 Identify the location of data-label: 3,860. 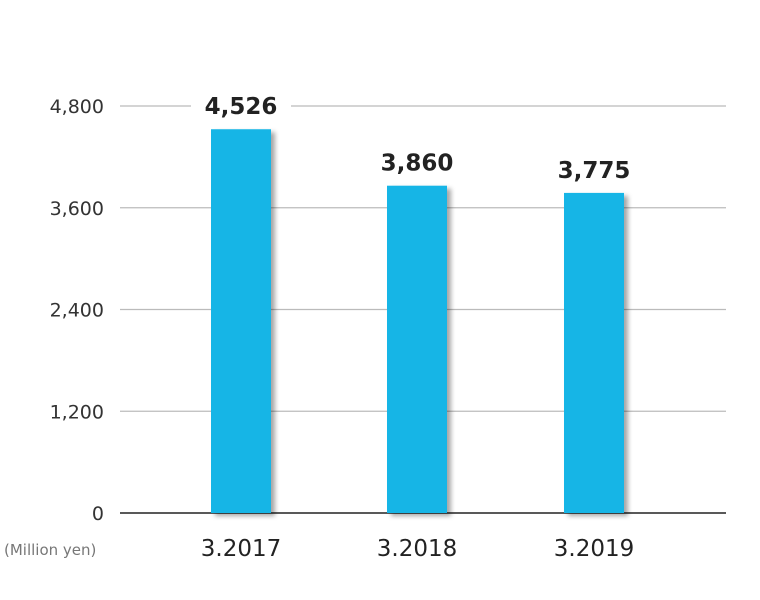
(417, 164).